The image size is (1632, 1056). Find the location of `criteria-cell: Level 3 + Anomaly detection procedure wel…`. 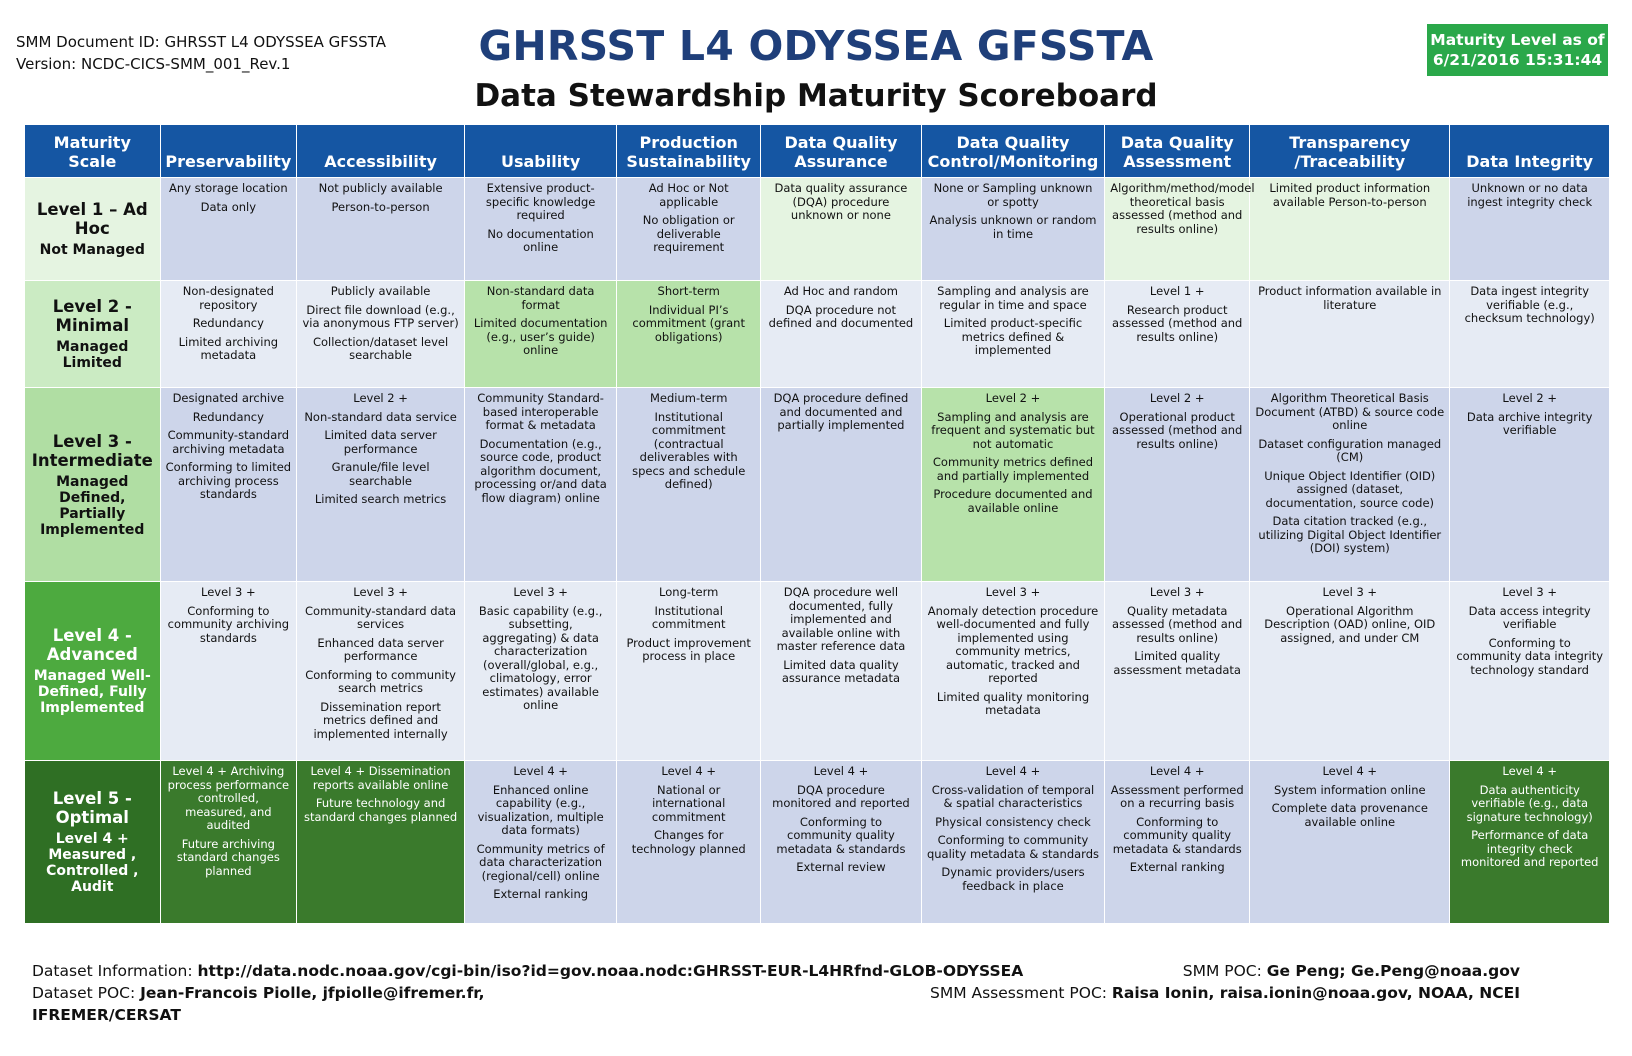

criteria-cell: Level 3 + Anomaly detection procedure wel… is located at coordinates (1013, 671).